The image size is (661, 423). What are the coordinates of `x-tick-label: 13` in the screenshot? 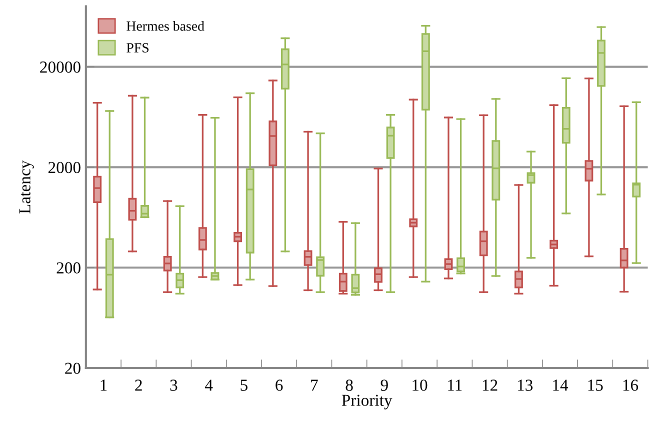 It's located at (525, 385).